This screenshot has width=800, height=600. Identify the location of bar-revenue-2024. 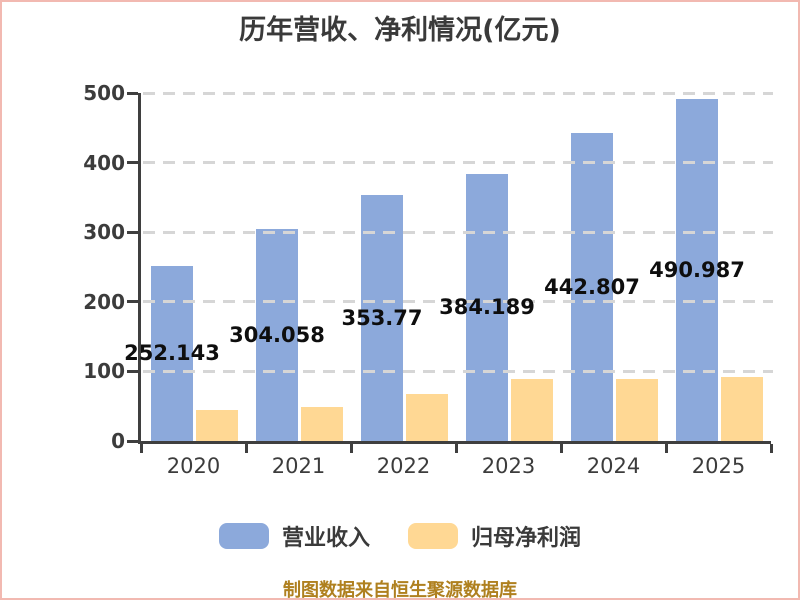
(592, 286).